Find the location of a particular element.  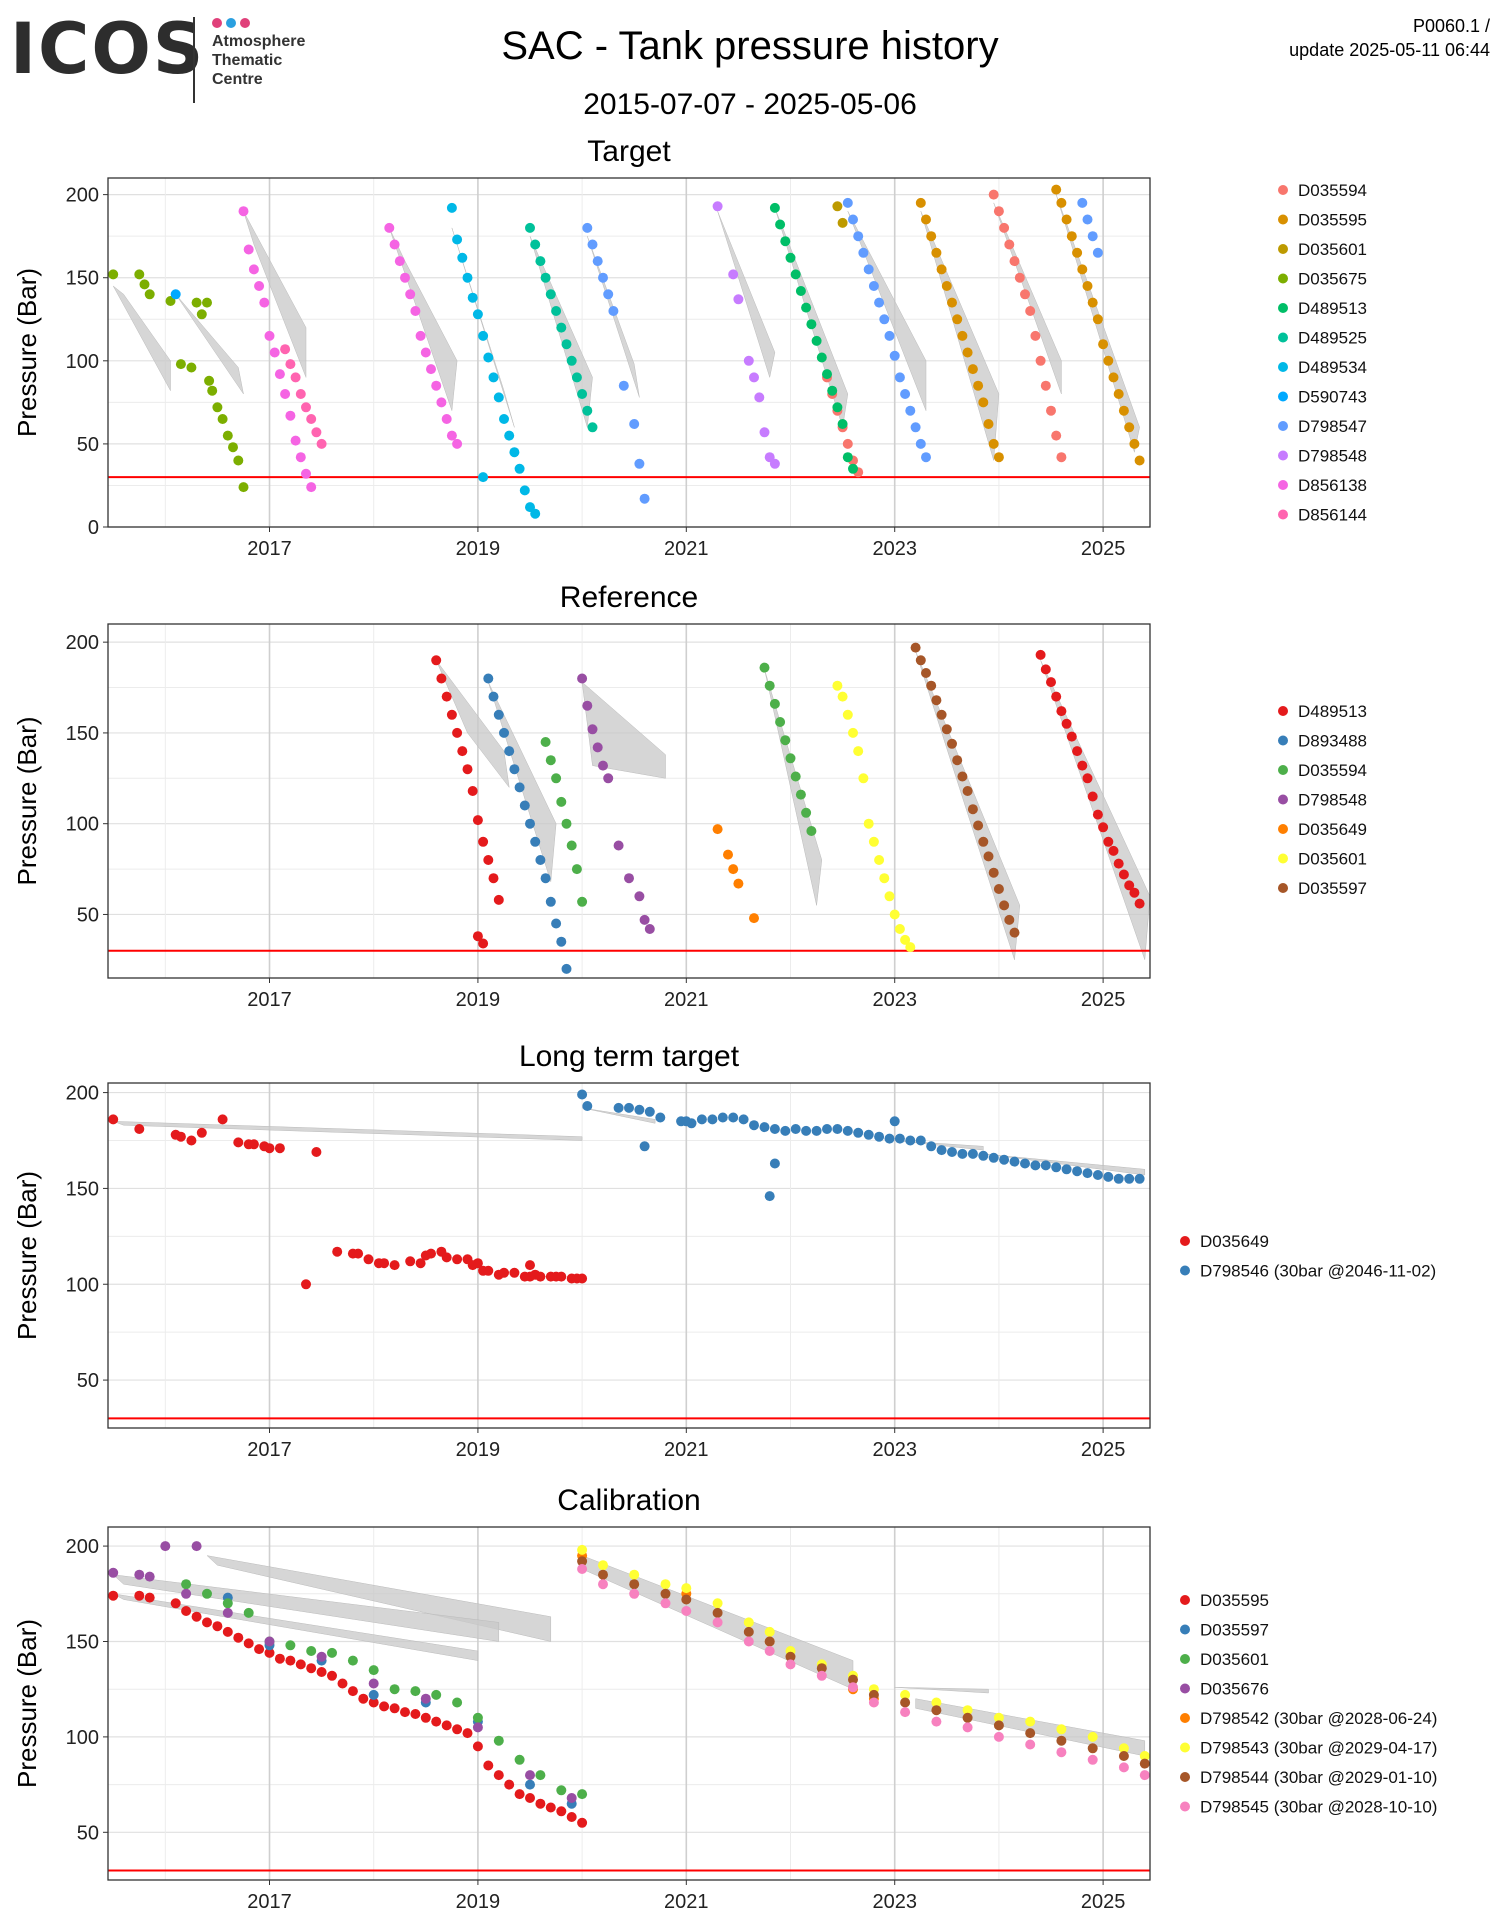

x-tick-label: 2019 is located at coordinates (478, 1902).